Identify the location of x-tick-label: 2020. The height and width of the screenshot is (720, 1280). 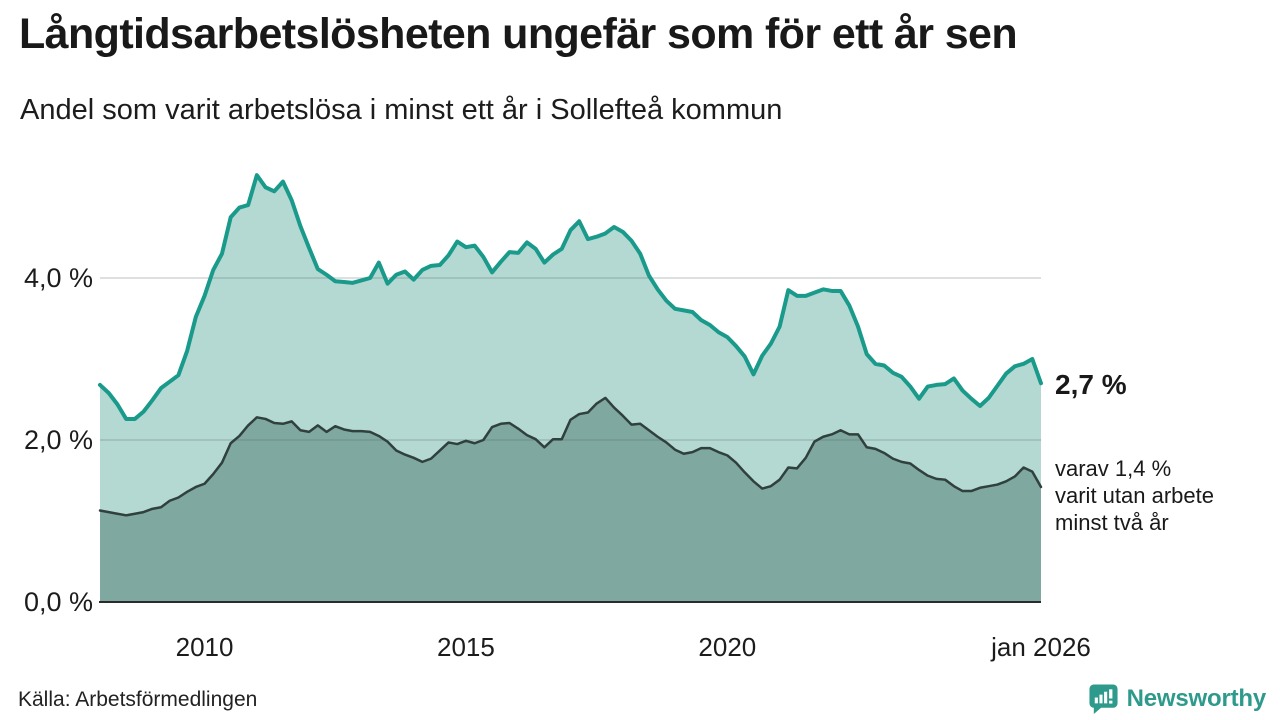
(727, 647).